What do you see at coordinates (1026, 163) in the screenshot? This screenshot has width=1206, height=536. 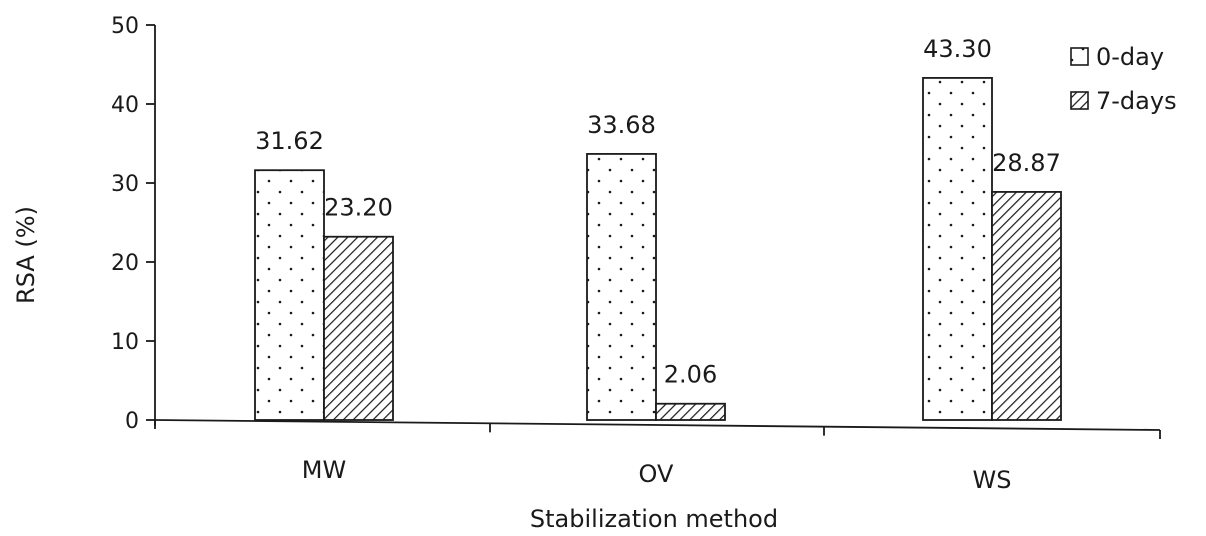 I see `data-label-ws-7-days: 28.87` at bounding box center [1026, 163].